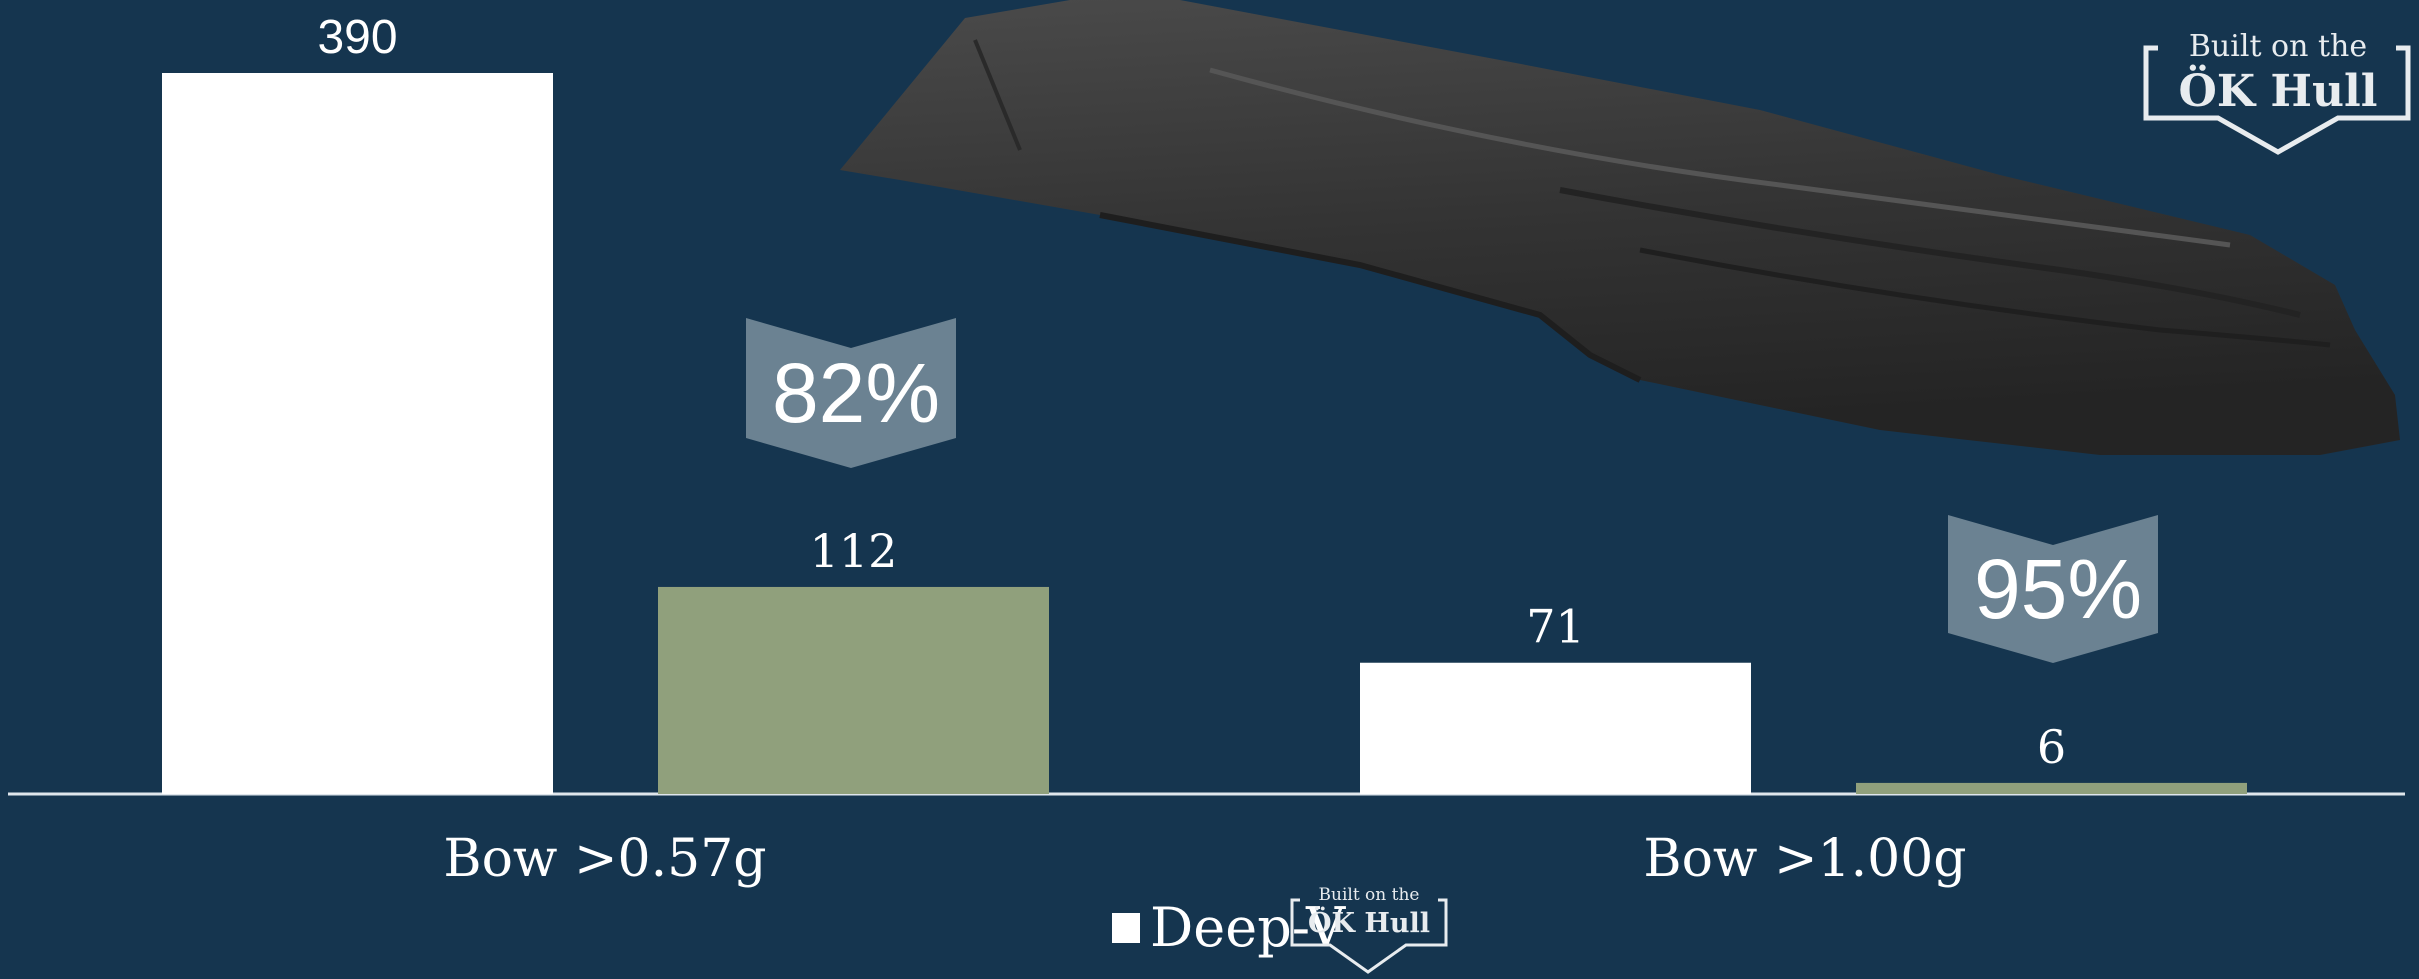  Describe the element at coordinates (357, 37) in the screenshot. I see `data-label-390: 390` at that location.